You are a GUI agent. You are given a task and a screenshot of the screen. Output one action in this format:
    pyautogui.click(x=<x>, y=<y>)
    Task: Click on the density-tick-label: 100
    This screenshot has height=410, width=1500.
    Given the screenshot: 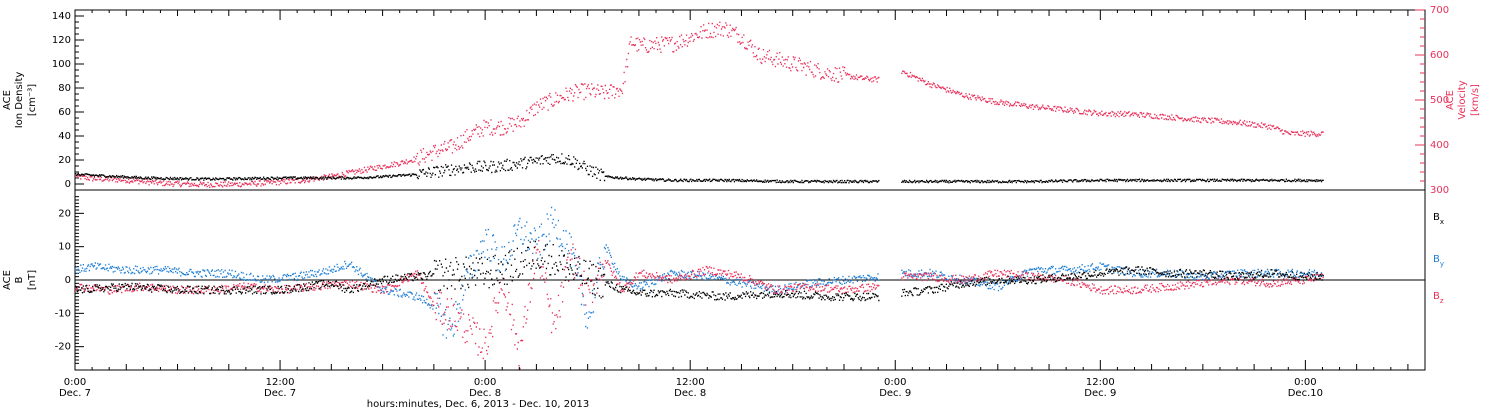 What is the action you would take?
    pyautogui.click(x=61, y=64)
    